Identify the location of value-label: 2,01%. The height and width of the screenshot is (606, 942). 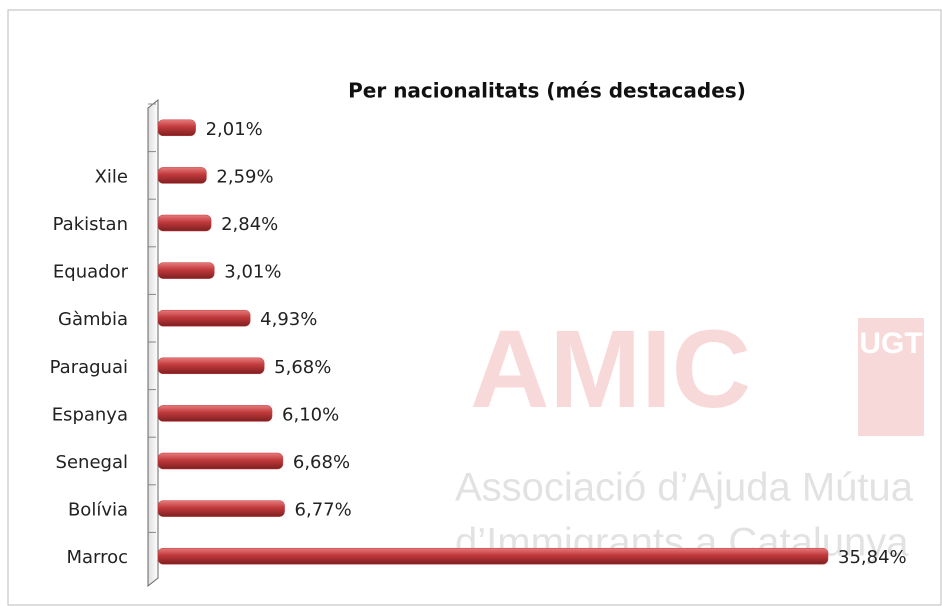
(234, 129).